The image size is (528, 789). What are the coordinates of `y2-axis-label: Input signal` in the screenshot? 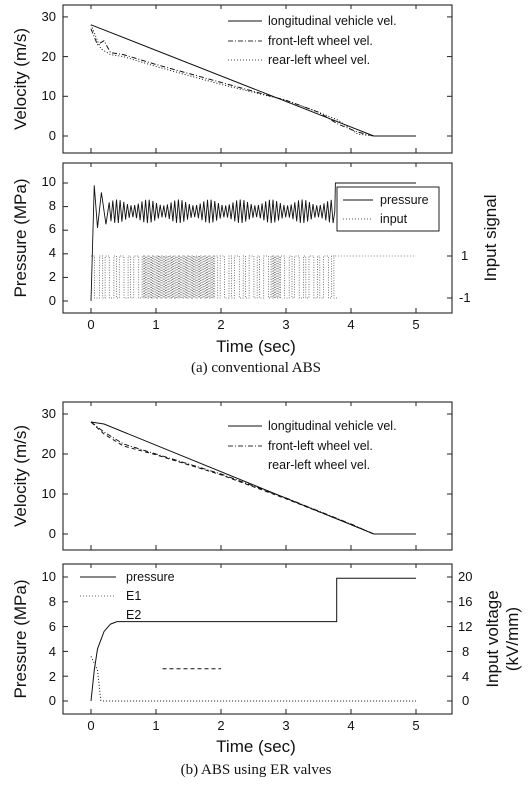 It's located at (490, 238).